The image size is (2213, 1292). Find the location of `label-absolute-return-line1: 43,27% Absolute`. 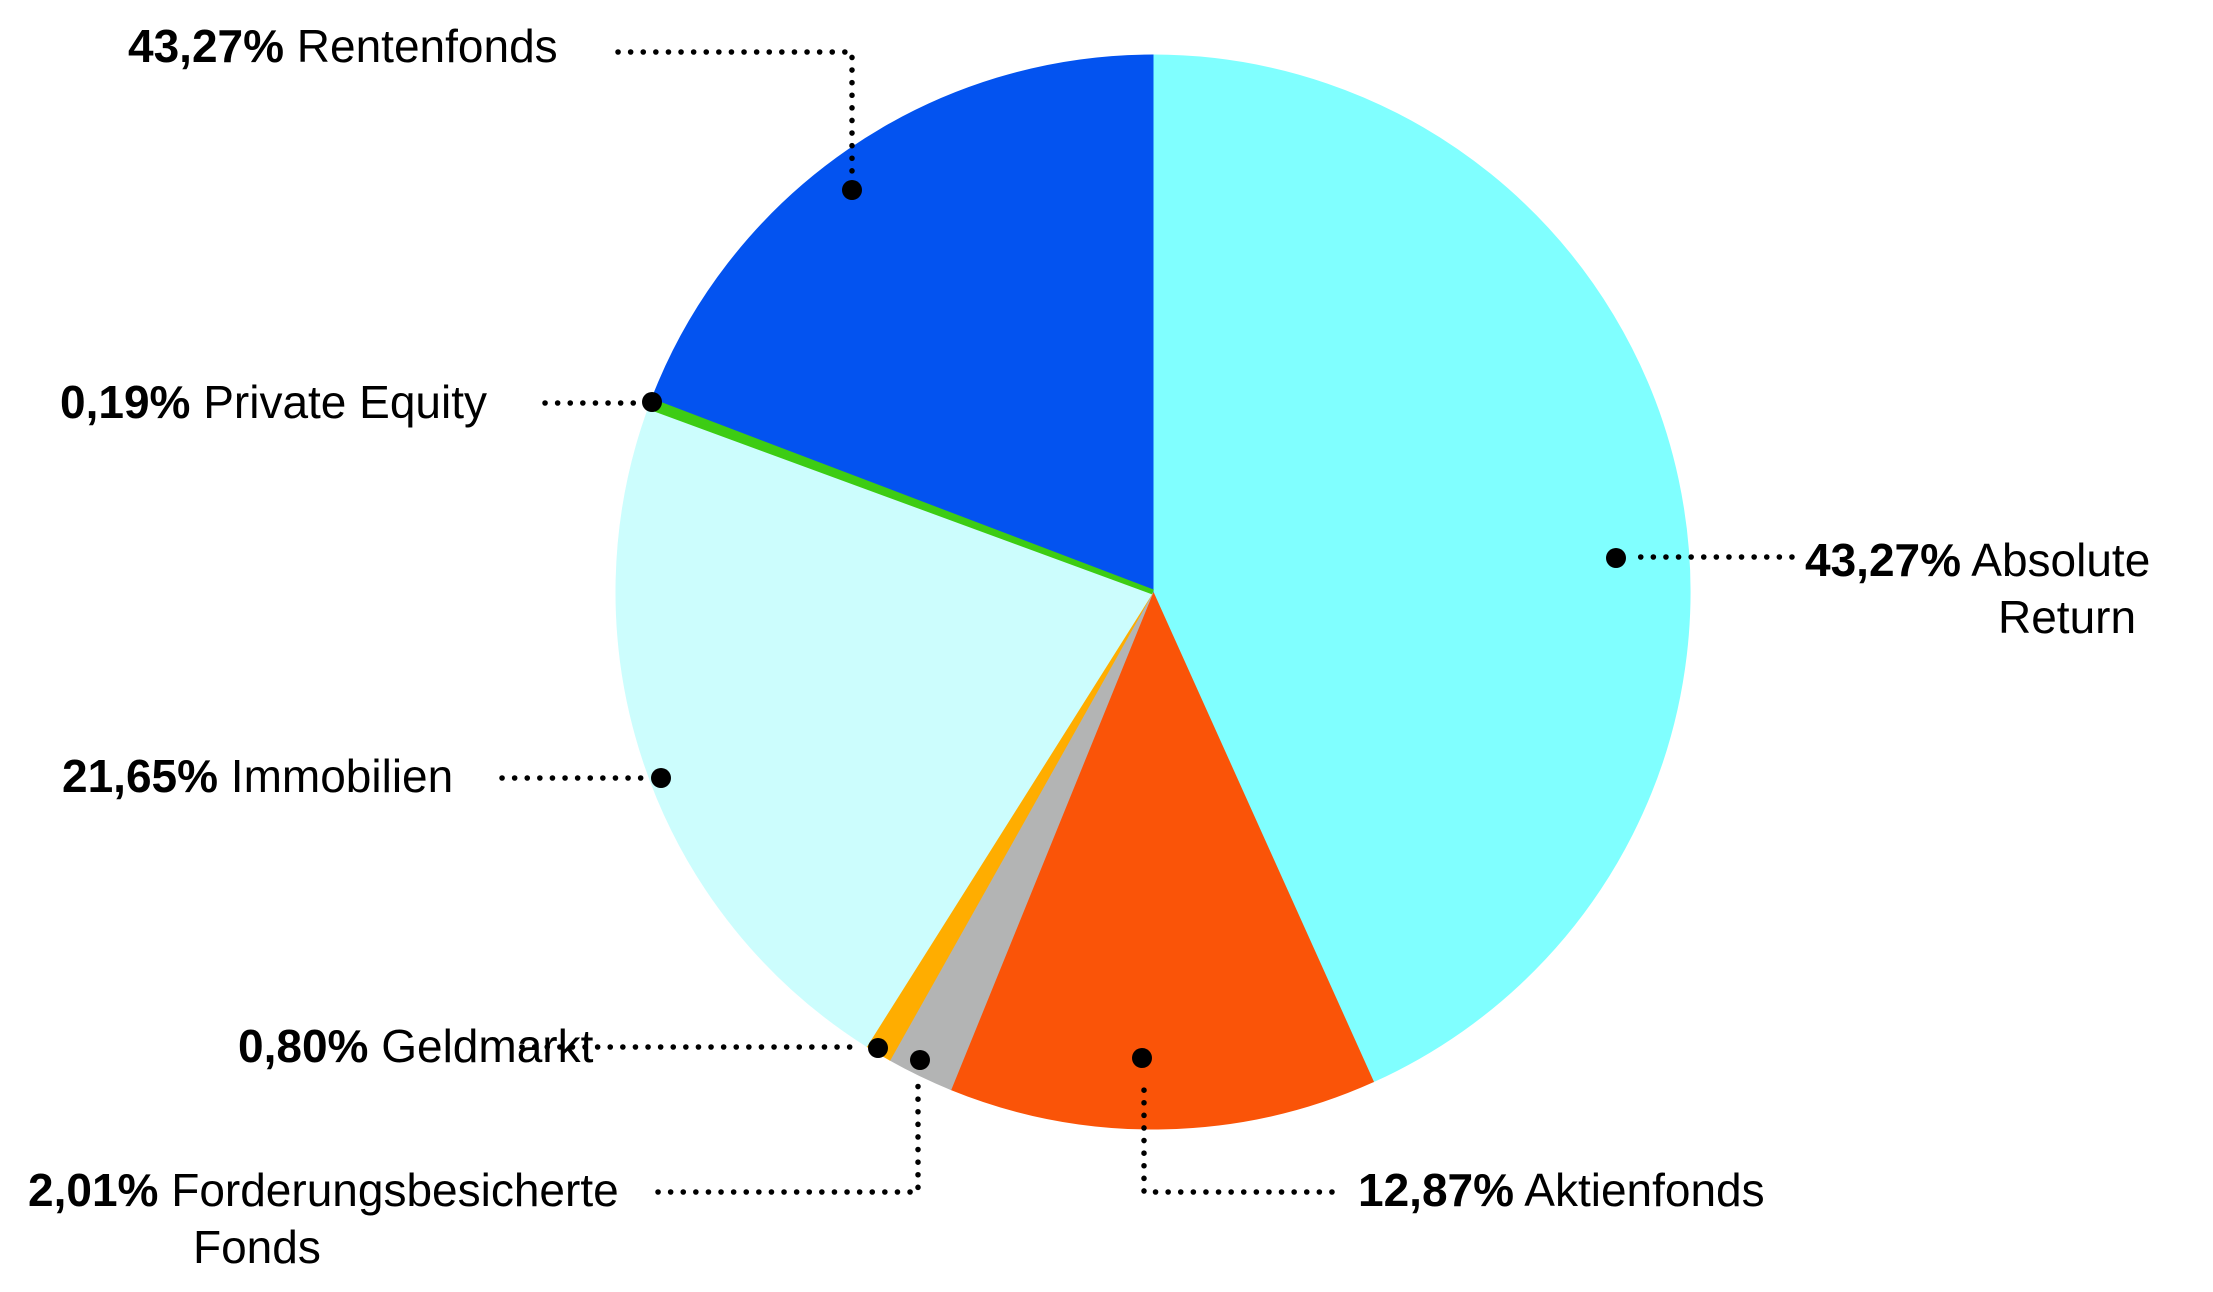

label-absolute-return-line1: 43,27% Absolute is located at coordinates (1977, 560).